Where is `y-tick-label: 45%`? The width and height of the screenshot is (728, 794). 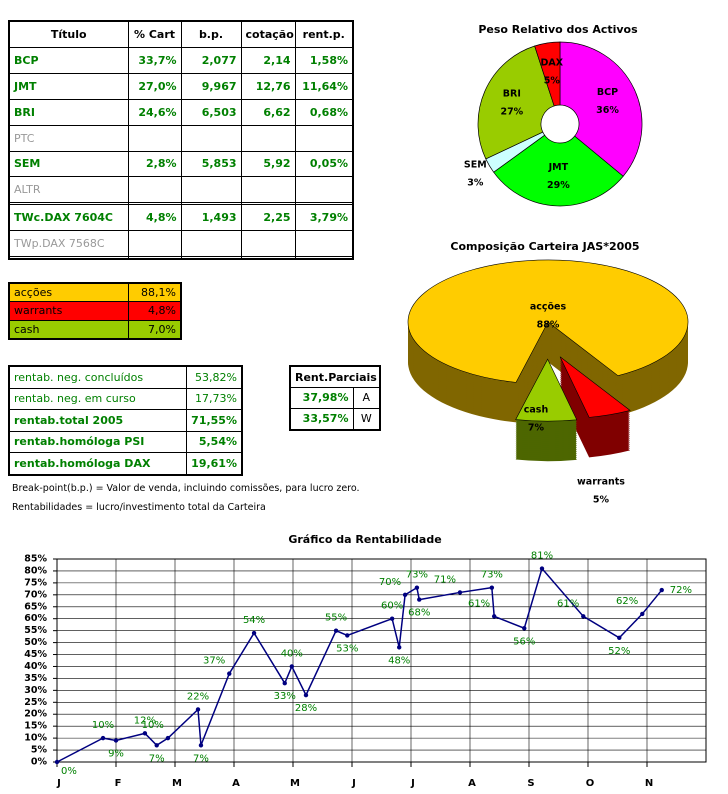
y-tick-label: 45% is located at coordinates (35, 654).